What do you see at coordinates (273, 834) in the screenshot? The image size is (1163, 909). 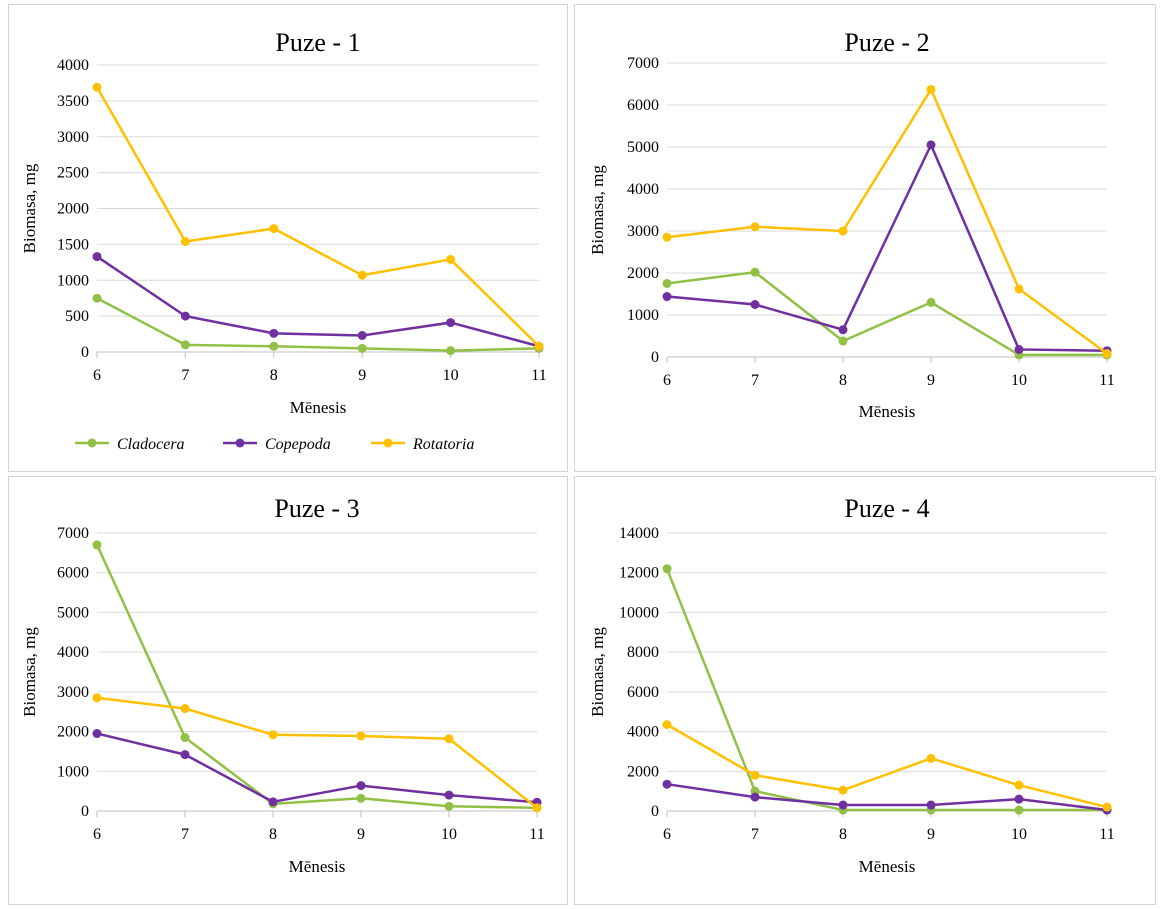 I see `x-tick-label: 8` at bounding box center [273, 834].